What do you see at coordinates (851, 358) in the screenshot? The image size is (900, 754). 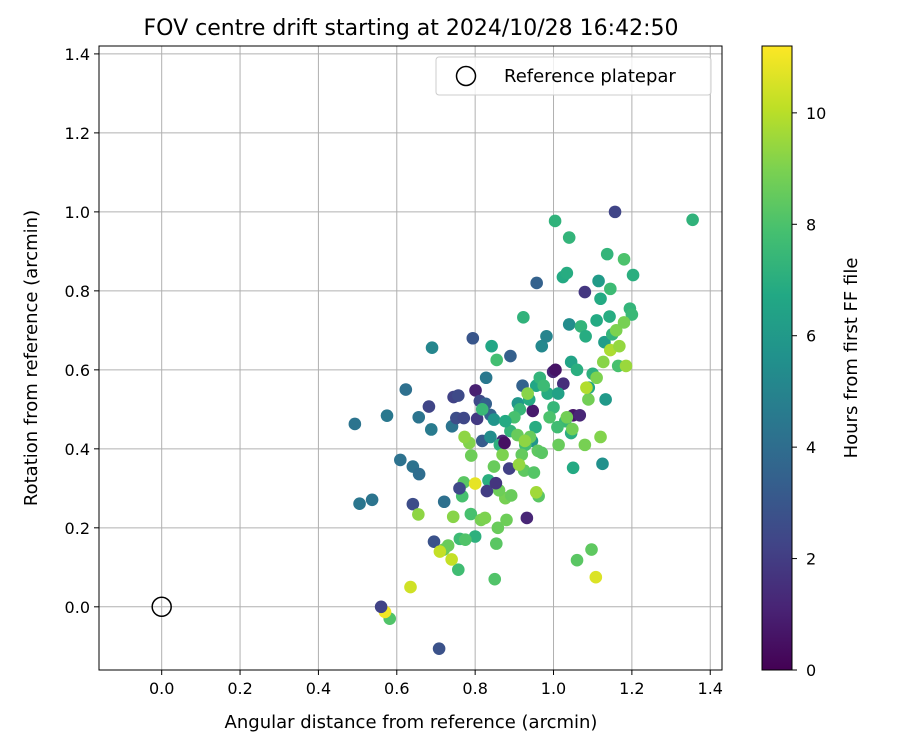 I see `colorbar-label: Hours from first FF file` at bounding box center [851, 358].